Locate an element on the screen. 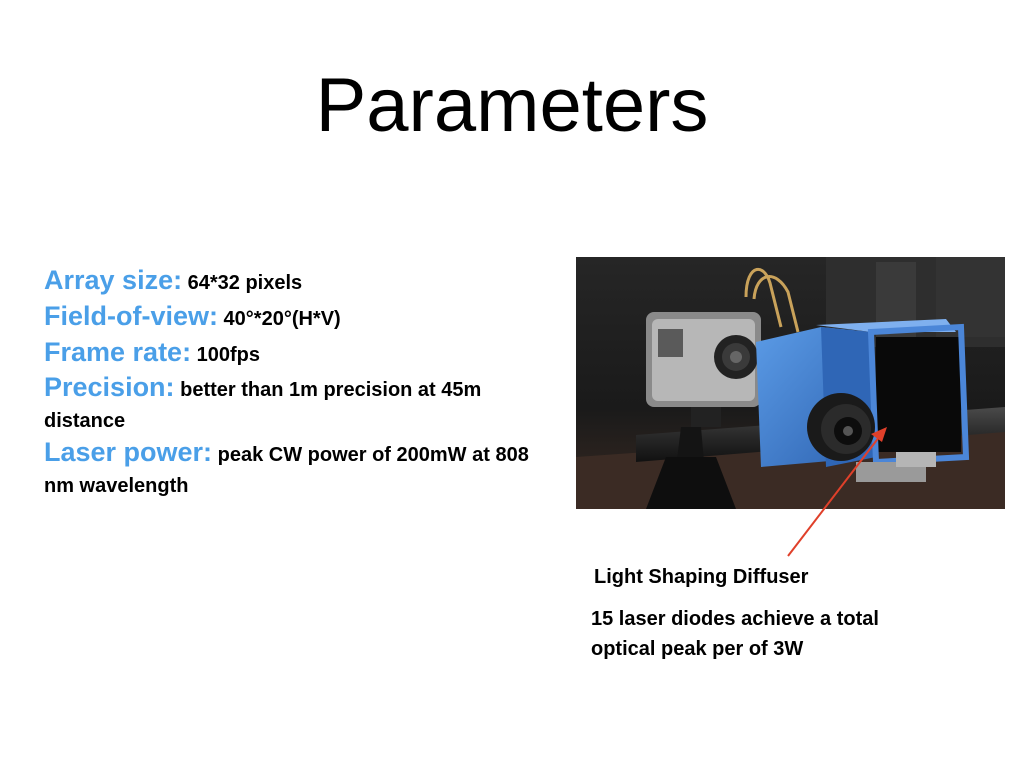 The image size is (1024, 768). param-value: 64*32 pixels is located at coordinates (242, 283).